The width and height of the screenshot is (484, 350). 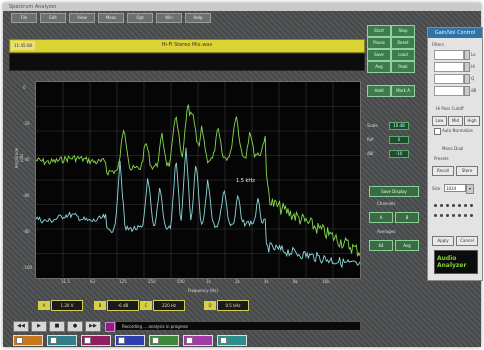 I want to click on avg-button: Avg, so click(x=379, y=67).